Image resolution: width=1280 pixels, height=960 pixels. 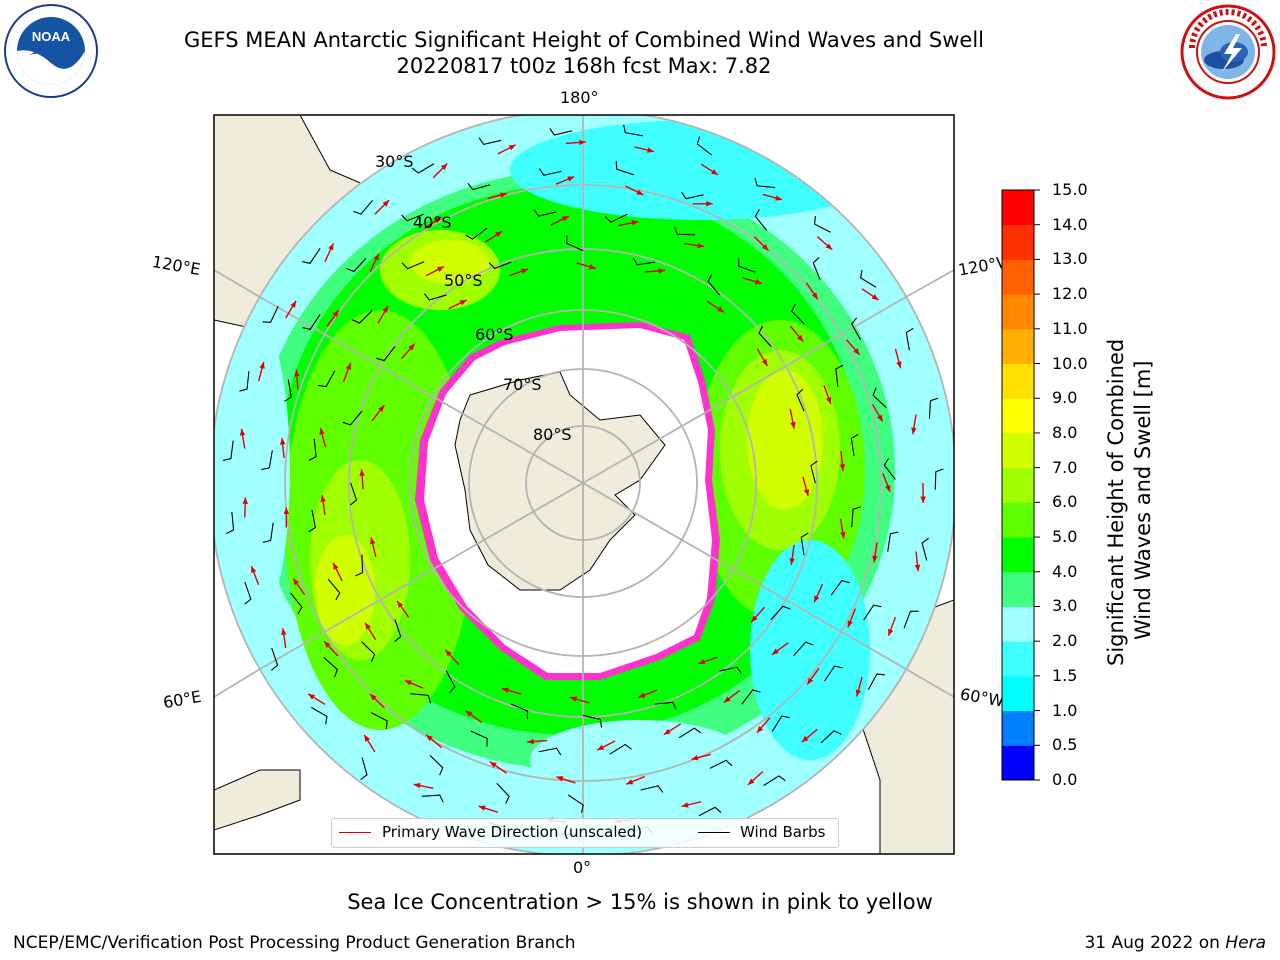 I want to click on colorbar-frame, so click(x=1018, y=485).